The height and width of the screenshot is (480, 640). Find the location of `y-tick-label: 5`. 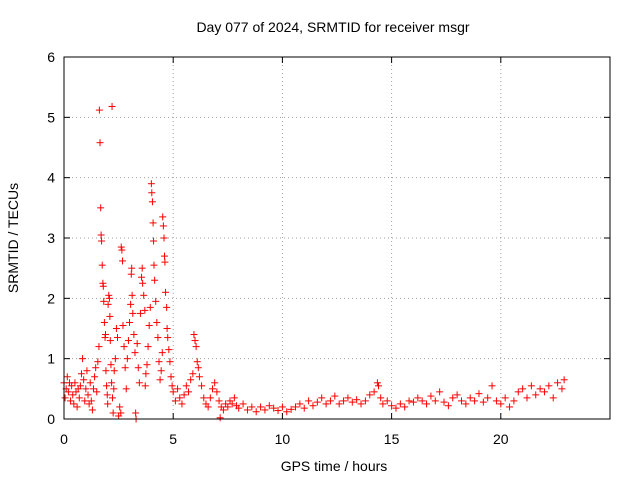

y-tick-label: 5 is located at coordinates (51, 117).